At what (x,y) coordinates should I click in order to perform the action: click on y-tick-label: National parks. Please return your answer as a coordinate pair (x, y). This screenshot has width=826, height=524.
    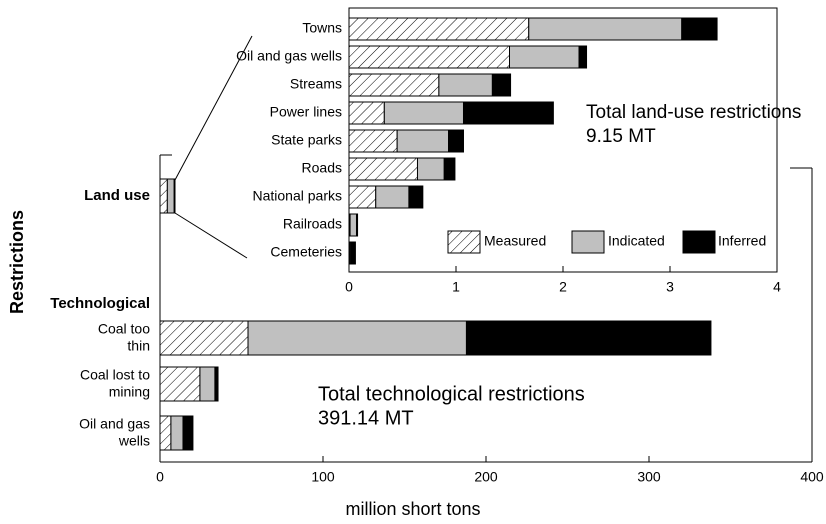
    Looking at the image, I should click on (298, 196).